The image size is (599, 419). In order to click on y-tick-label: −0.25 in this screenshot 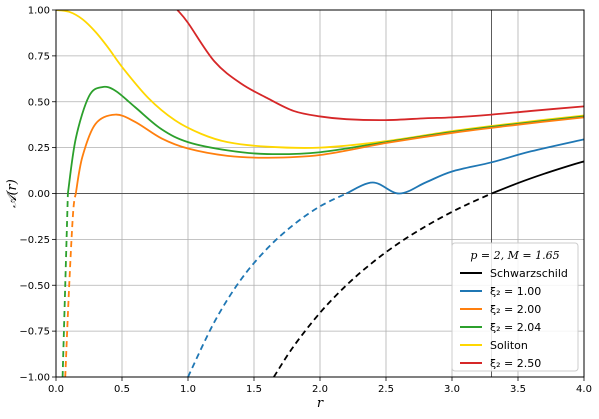, I will do `click(34, 240)`.